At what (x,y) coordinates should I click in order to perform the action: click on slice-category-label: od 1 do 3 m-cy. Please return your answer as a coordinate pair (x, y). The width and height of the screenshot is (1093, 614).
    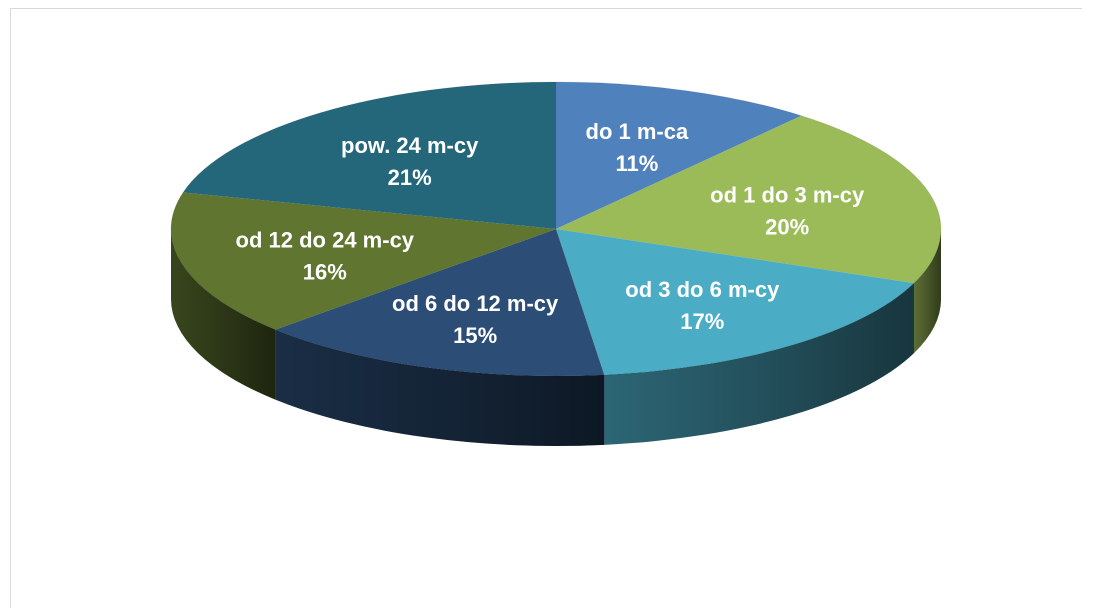
    Looking at the image, I should click on (787, 194).